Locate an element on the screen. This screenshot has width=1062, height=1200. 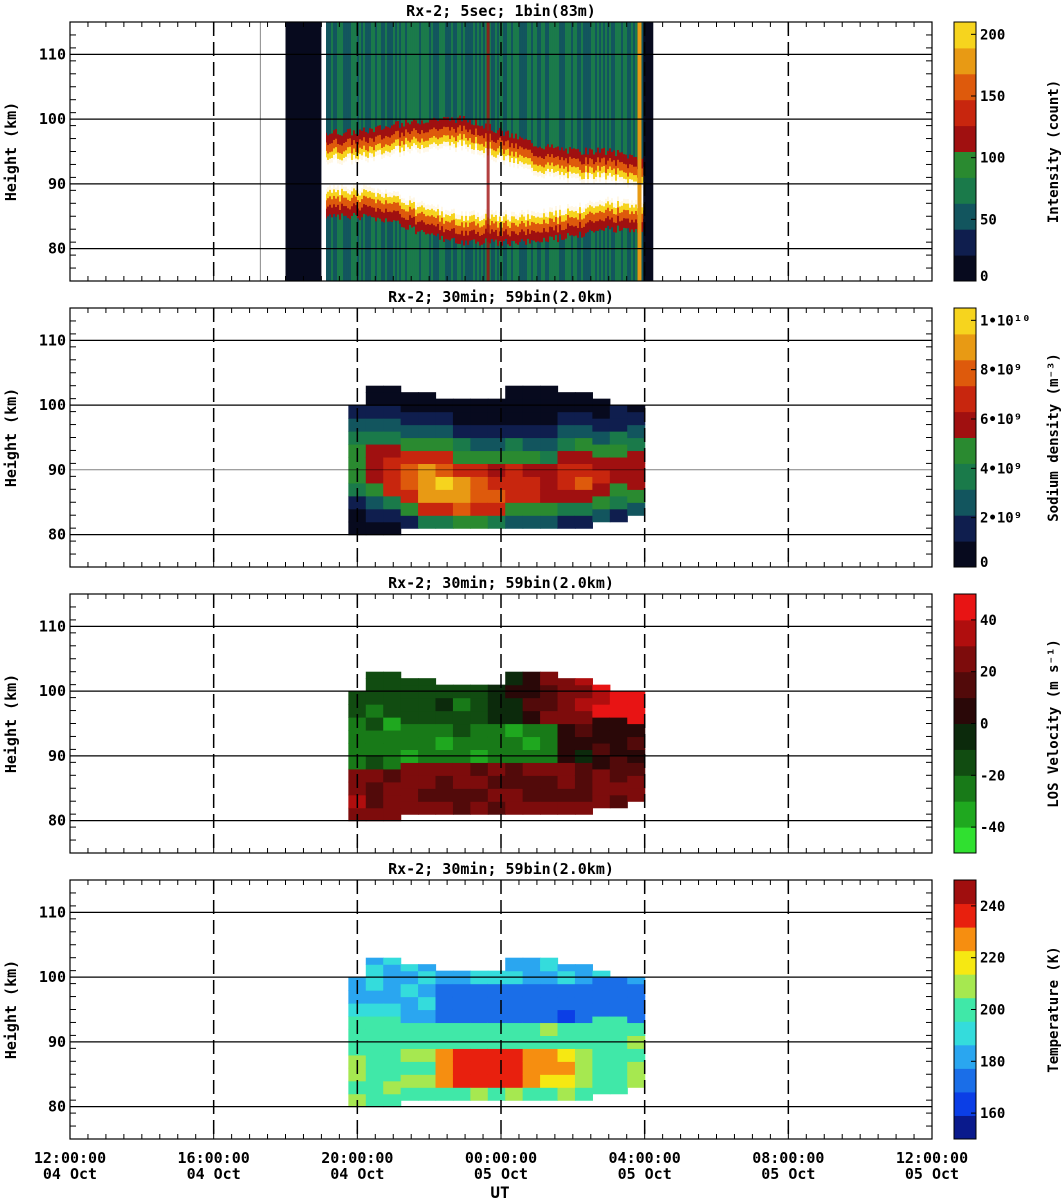
x-axis-label: UT is located at coordinates (499, 1191).